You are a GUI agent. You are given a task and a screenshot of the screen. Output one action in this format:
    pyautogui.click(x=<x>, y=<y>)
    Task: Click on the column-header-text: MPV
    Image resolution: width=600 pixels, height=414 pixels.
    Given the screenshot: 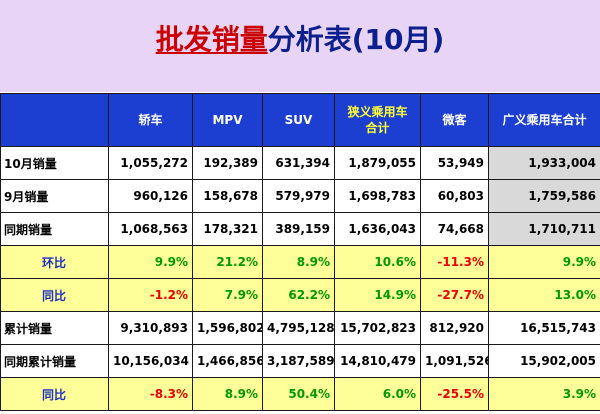 What is the action you would take?
    pyautogui.click(x=227, y=120)
    